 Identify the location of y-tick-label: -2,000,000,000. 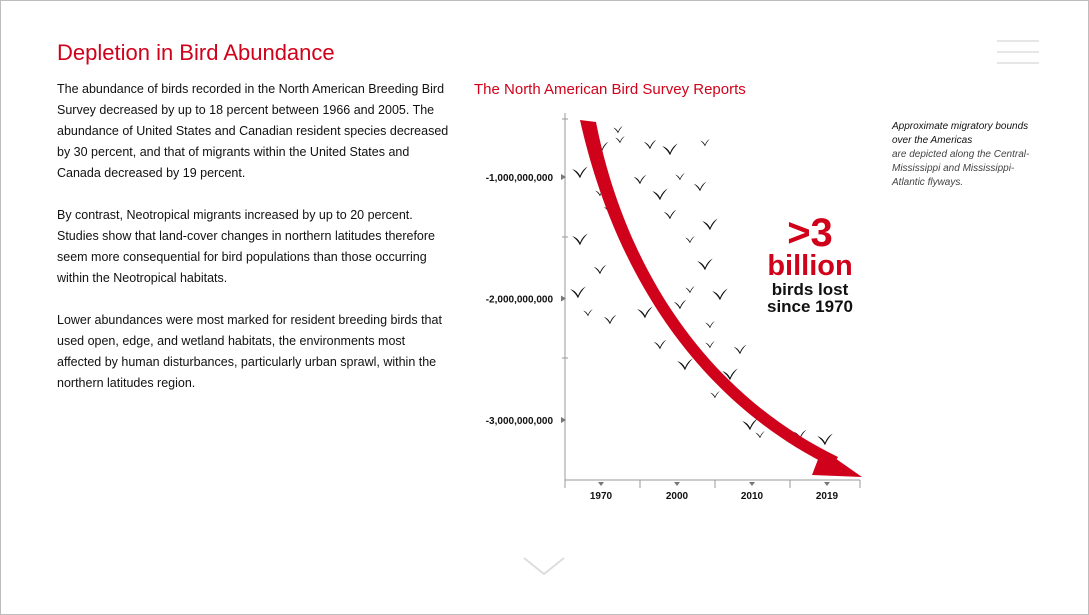
(520, 300).